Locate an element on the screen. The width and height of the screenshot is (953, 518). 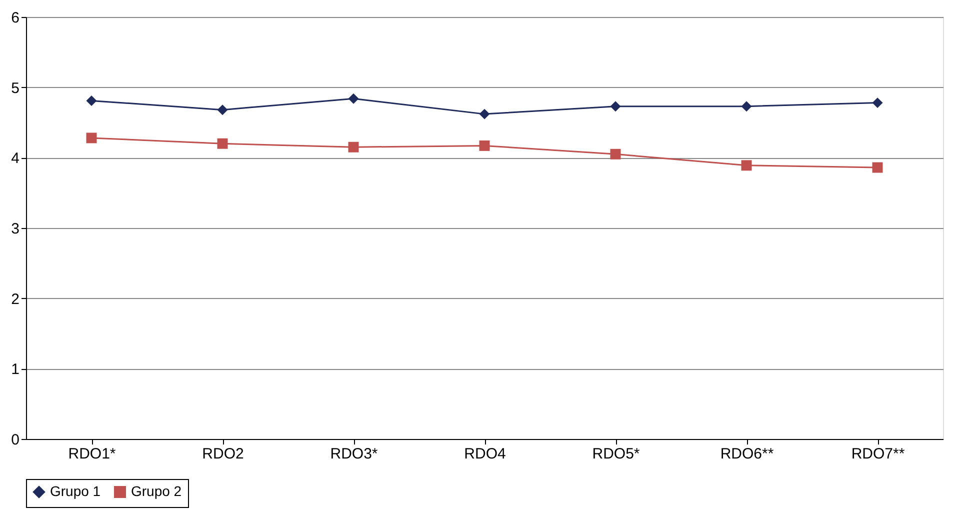
y-tick-label: 2 is located at coordinates (15, 299).